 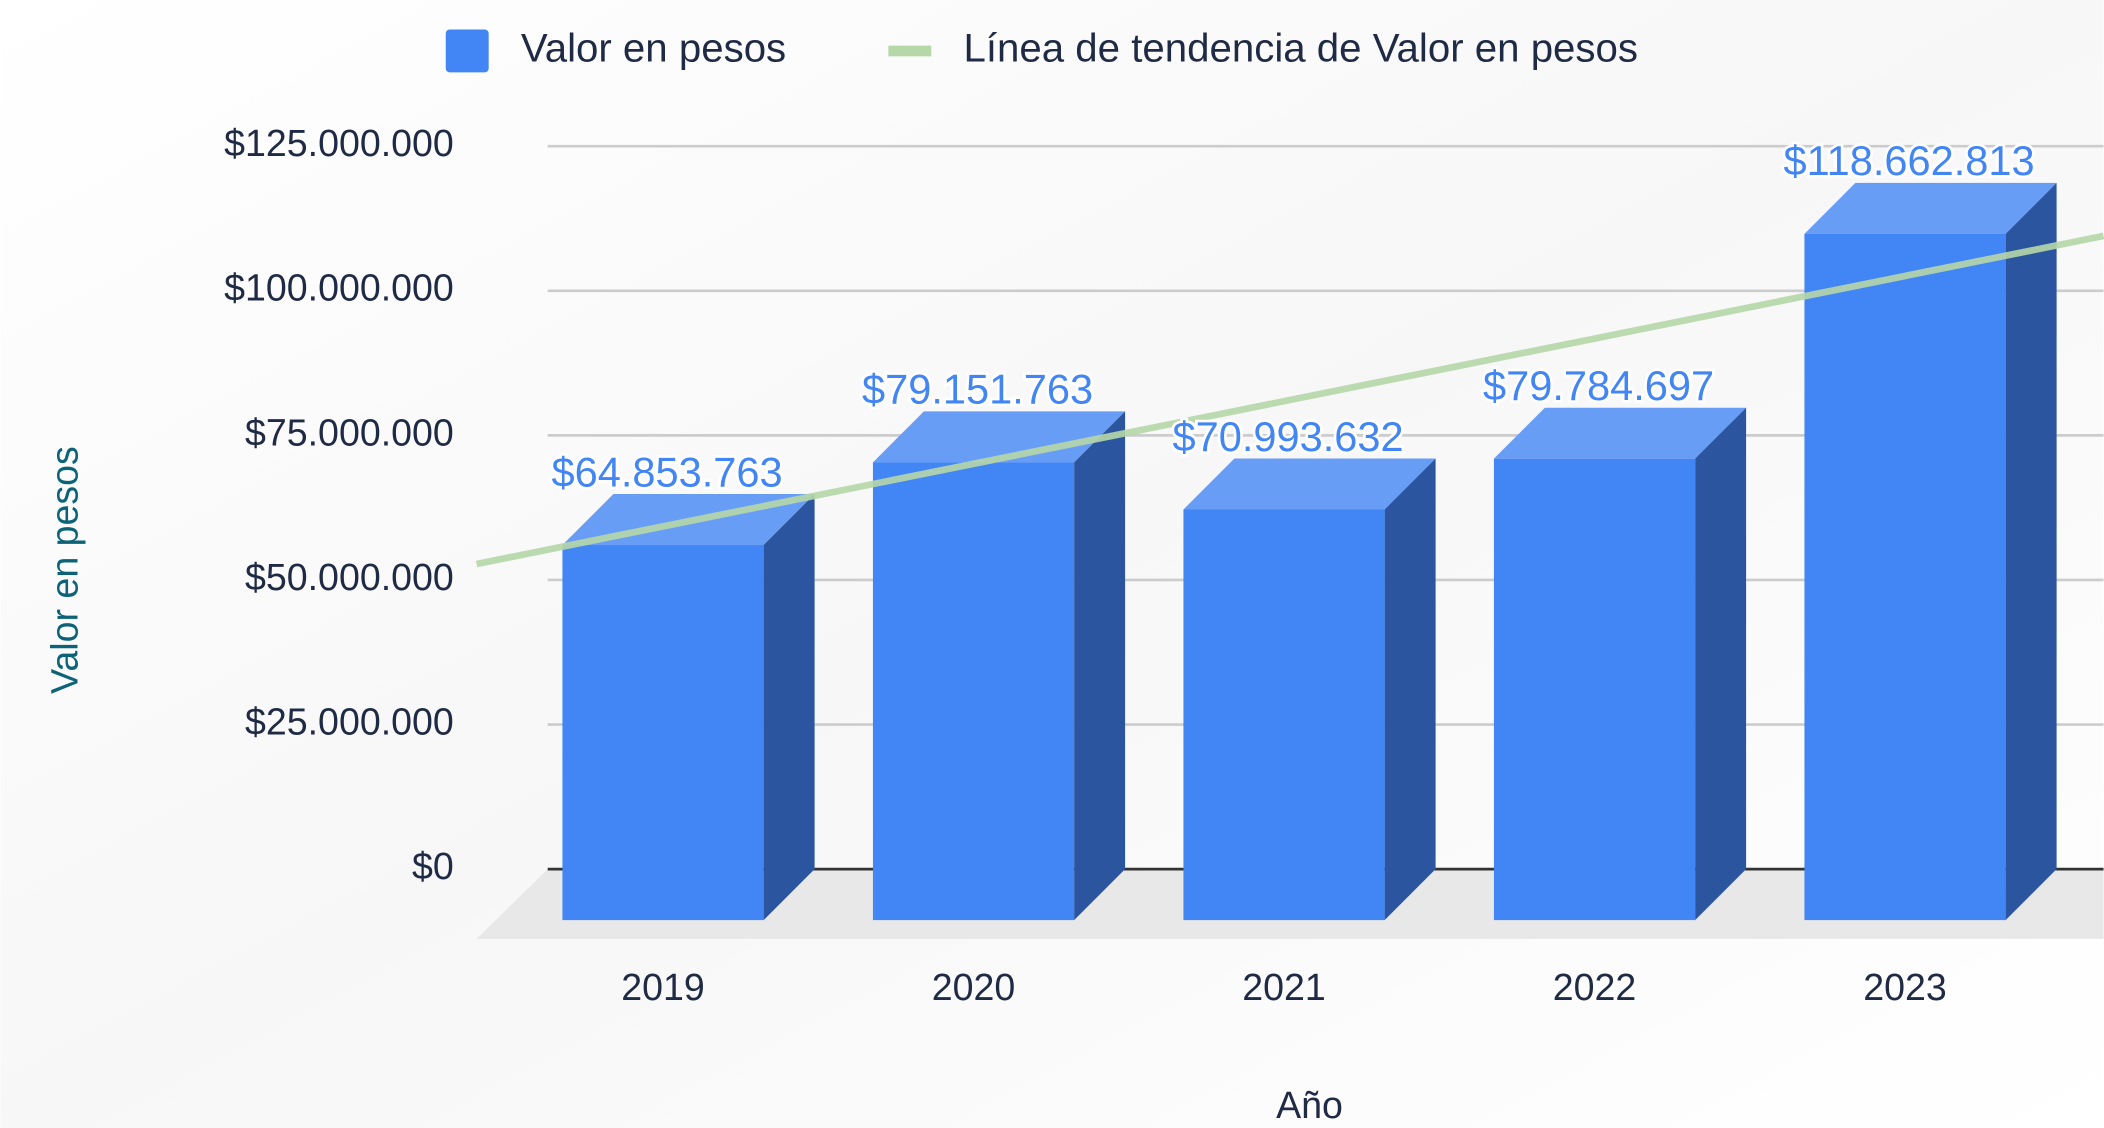 What do you see at coordinates (64, 570) in the screenshot?
I see `y-axis-title: Valor en pesos` at bounding box center [64, 570].